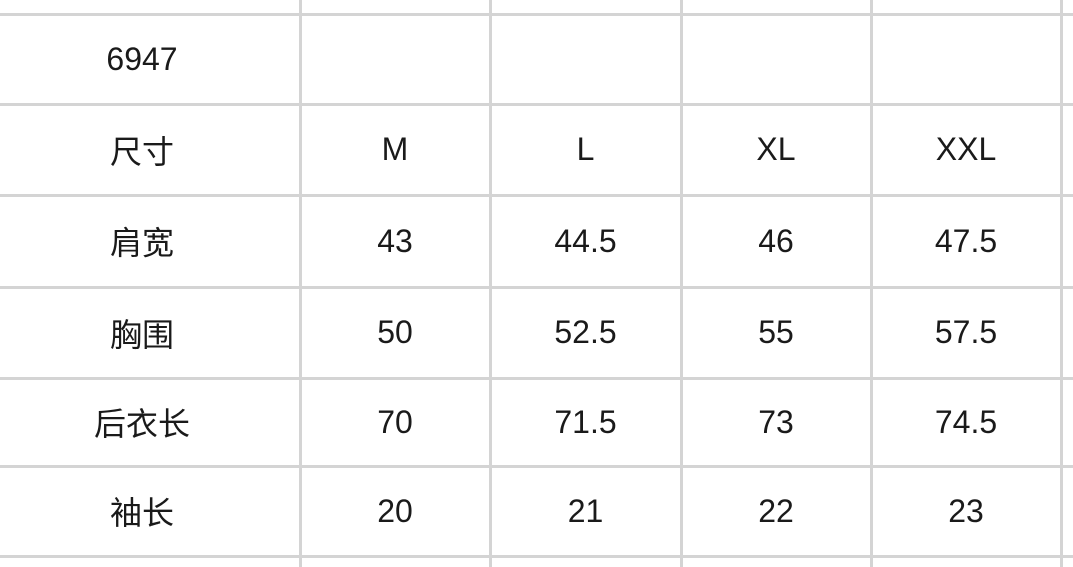 This screenshot has width=1073, height=567. What do you see at coordinates (395, 421) in the screenshot?
I see `table-cell: 70` at bounding box center [395, 421].